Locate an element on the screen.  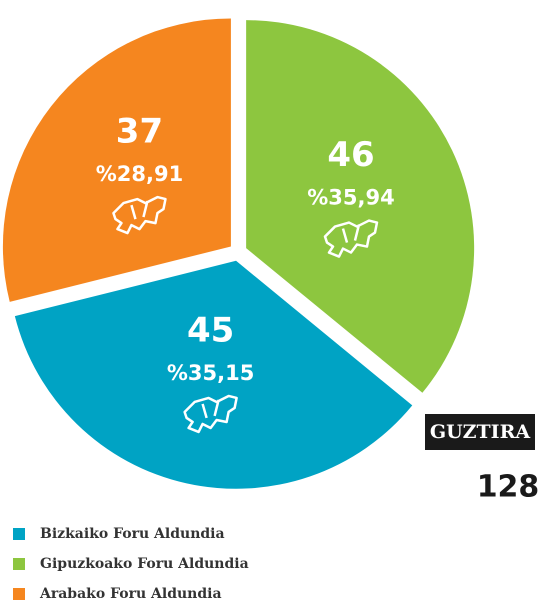
slice-percent: %28,91 is located at coordinates (139, 174).